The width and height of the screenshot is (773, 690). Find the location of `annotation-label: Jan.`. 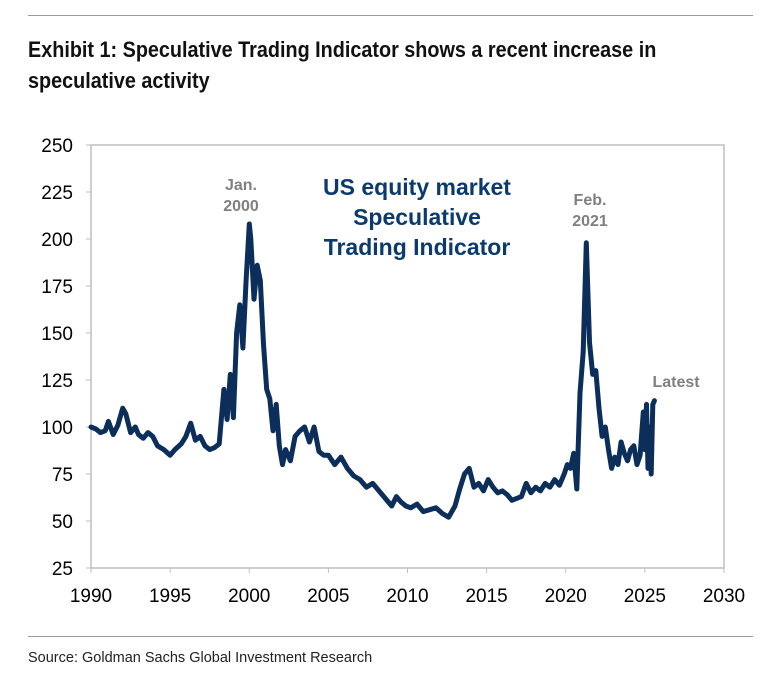

annotation-label: Jan. is located at coordinates (241, 185).